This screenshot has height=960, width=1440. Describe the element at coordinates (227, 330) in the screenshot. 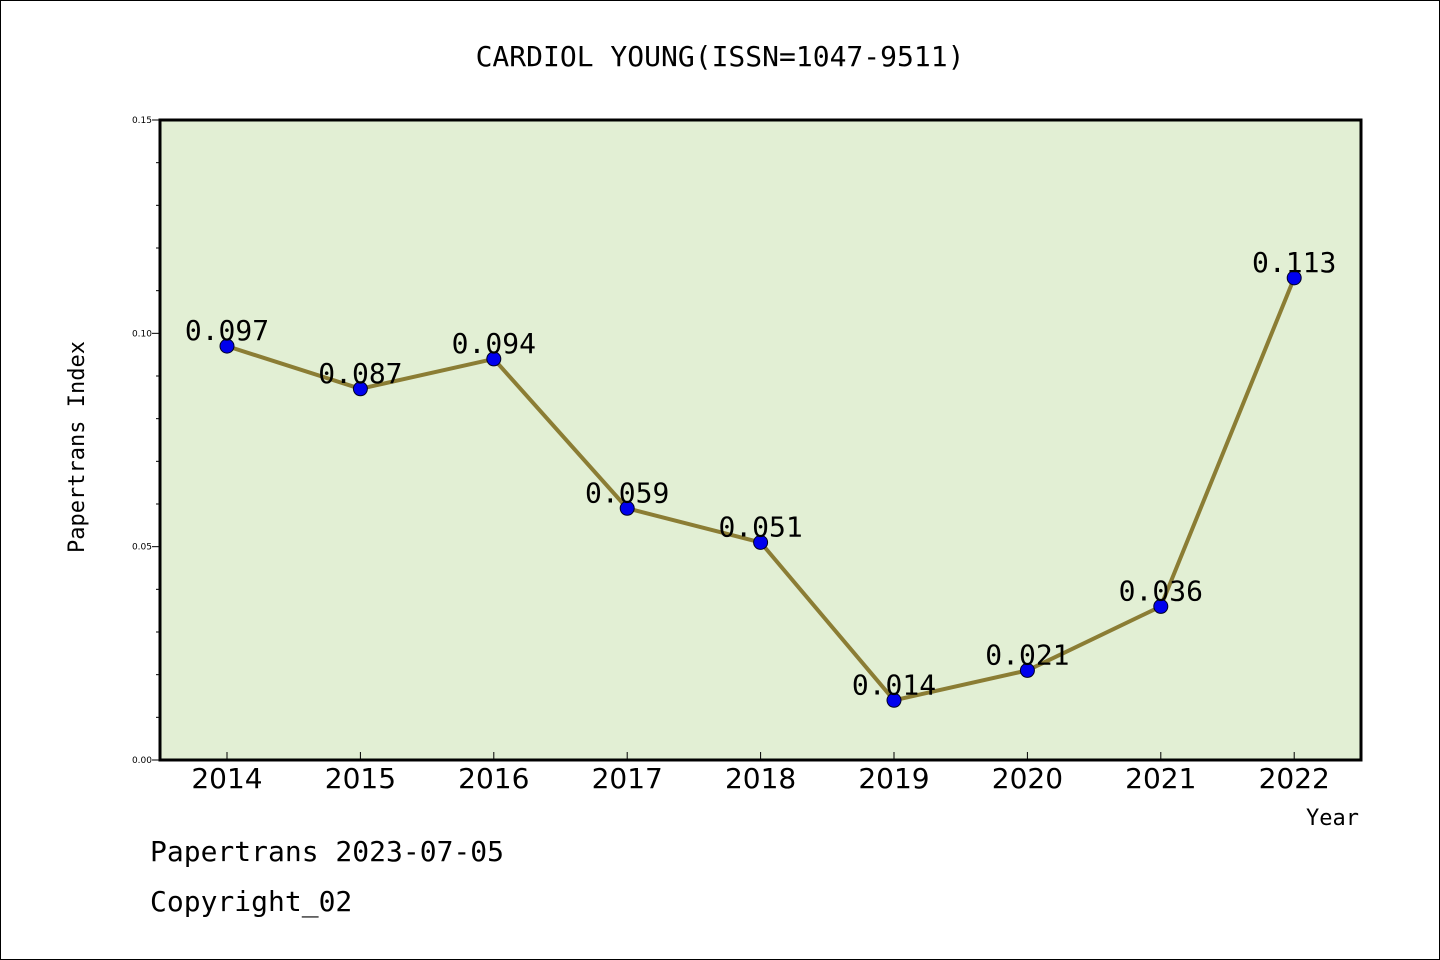

I see `data-label: 0.097` at that location.